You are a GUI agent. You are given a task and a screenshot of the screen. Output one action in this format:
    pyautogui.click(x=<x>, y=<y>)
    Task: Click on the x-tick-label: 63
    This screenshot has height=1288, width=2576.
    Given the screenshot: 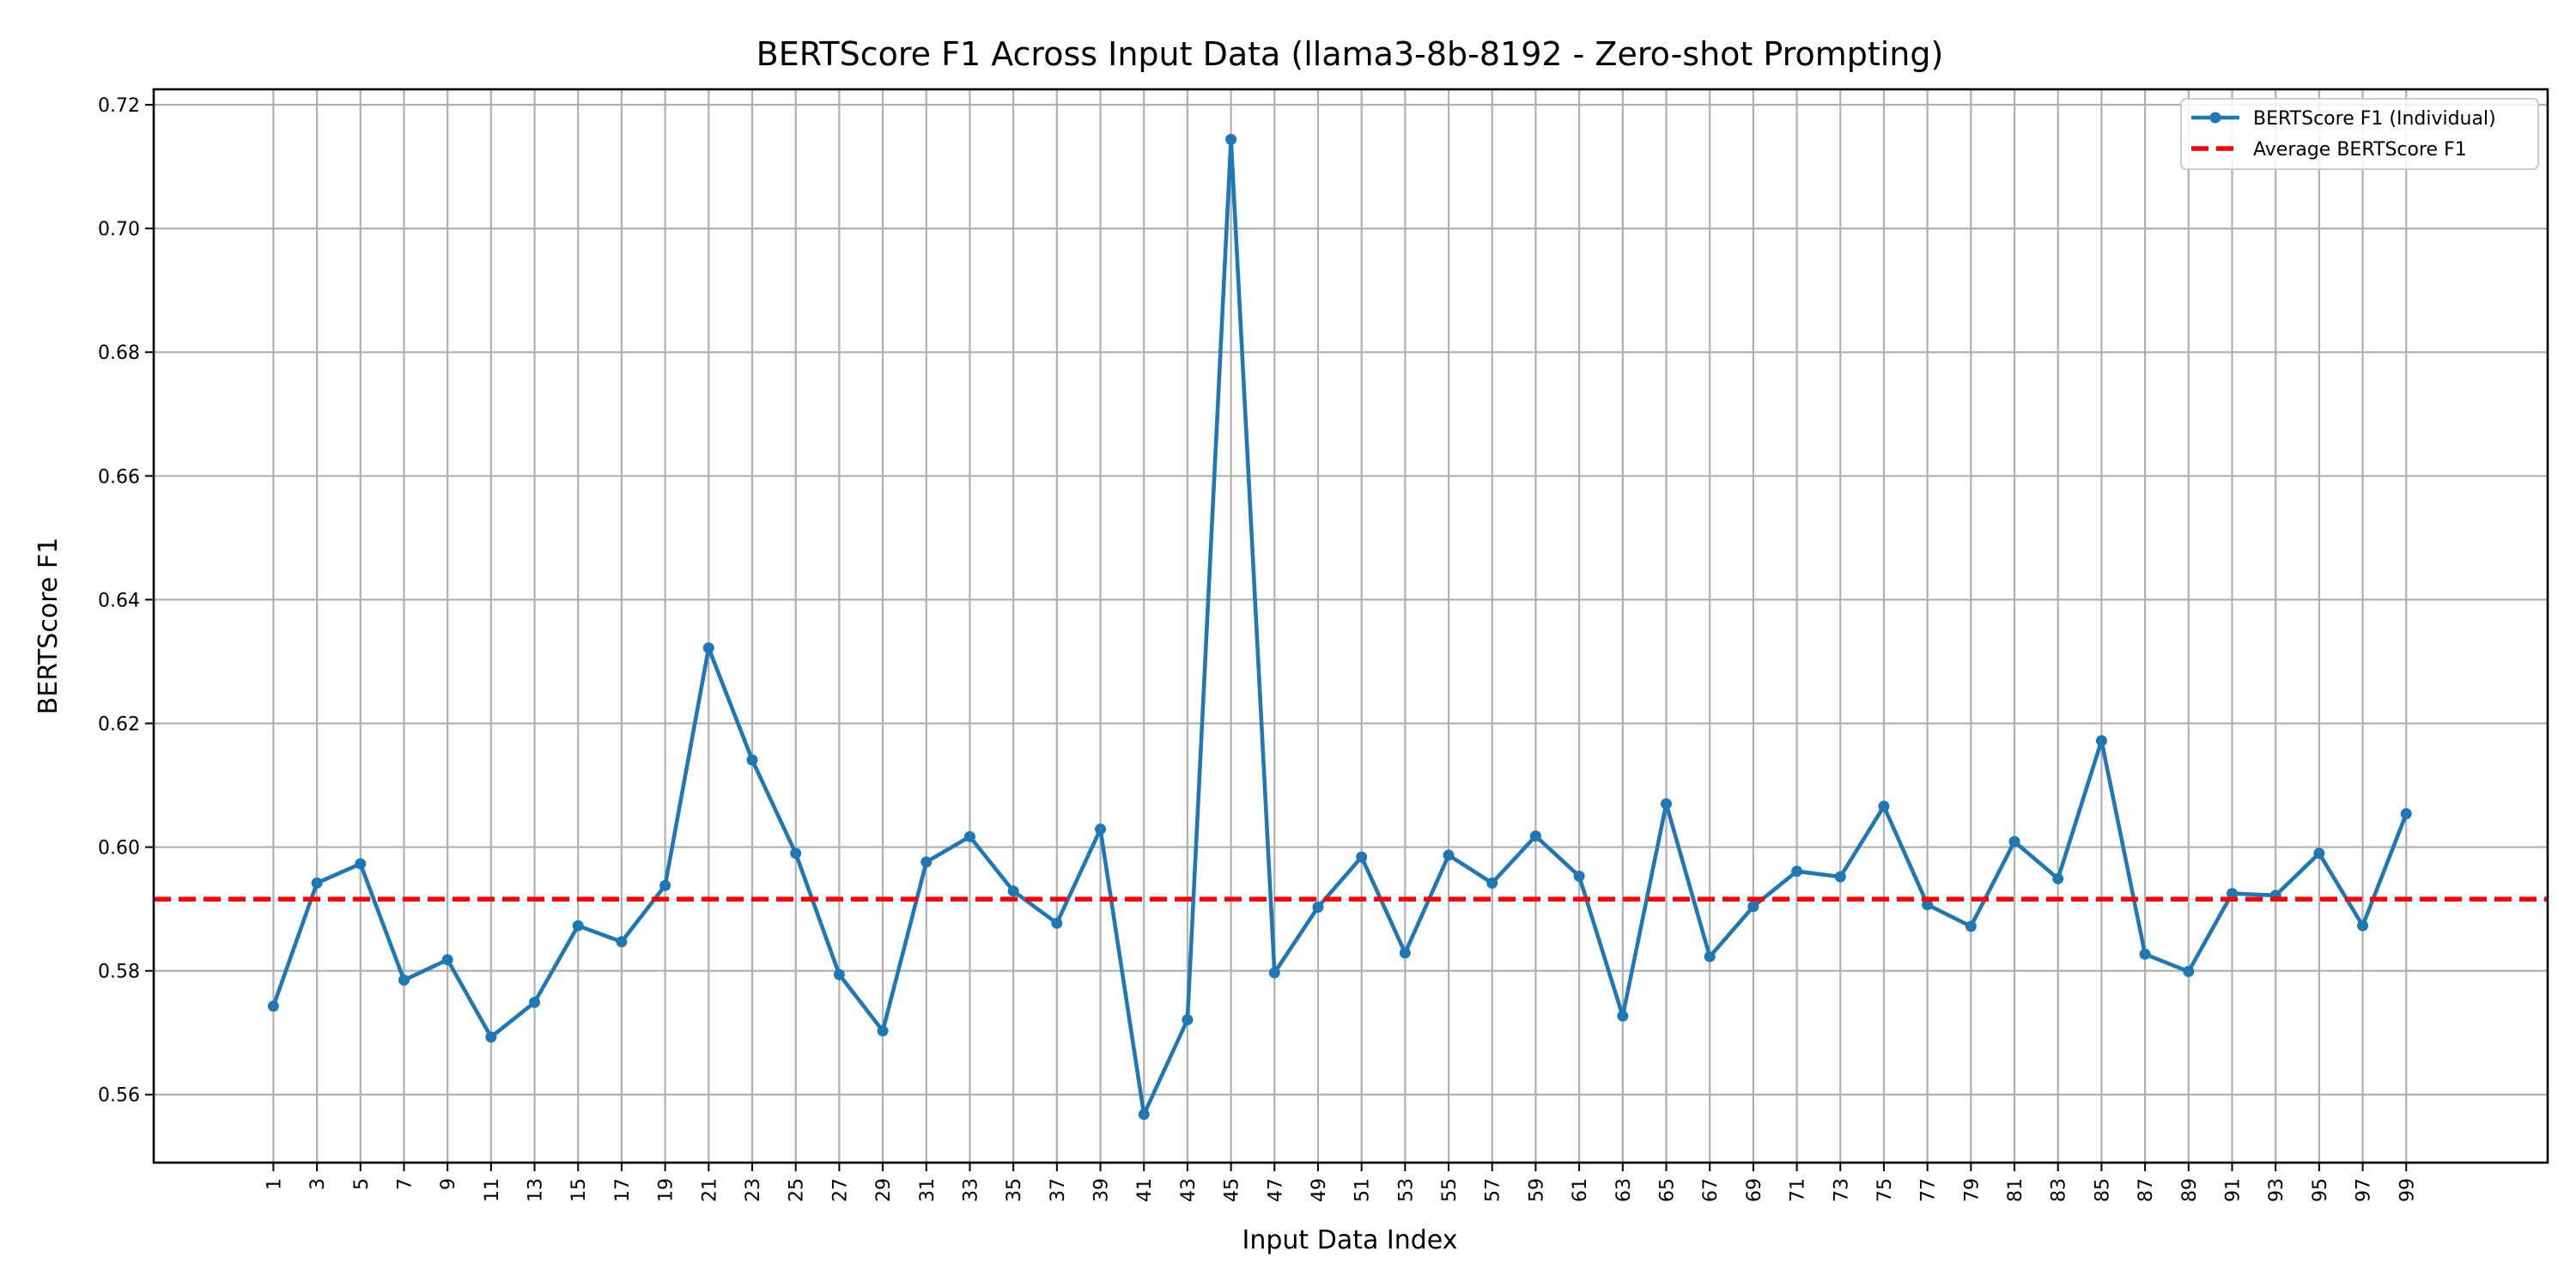 What is the action you would take?
    pyautogui.click(x=1624, y=1190)
    